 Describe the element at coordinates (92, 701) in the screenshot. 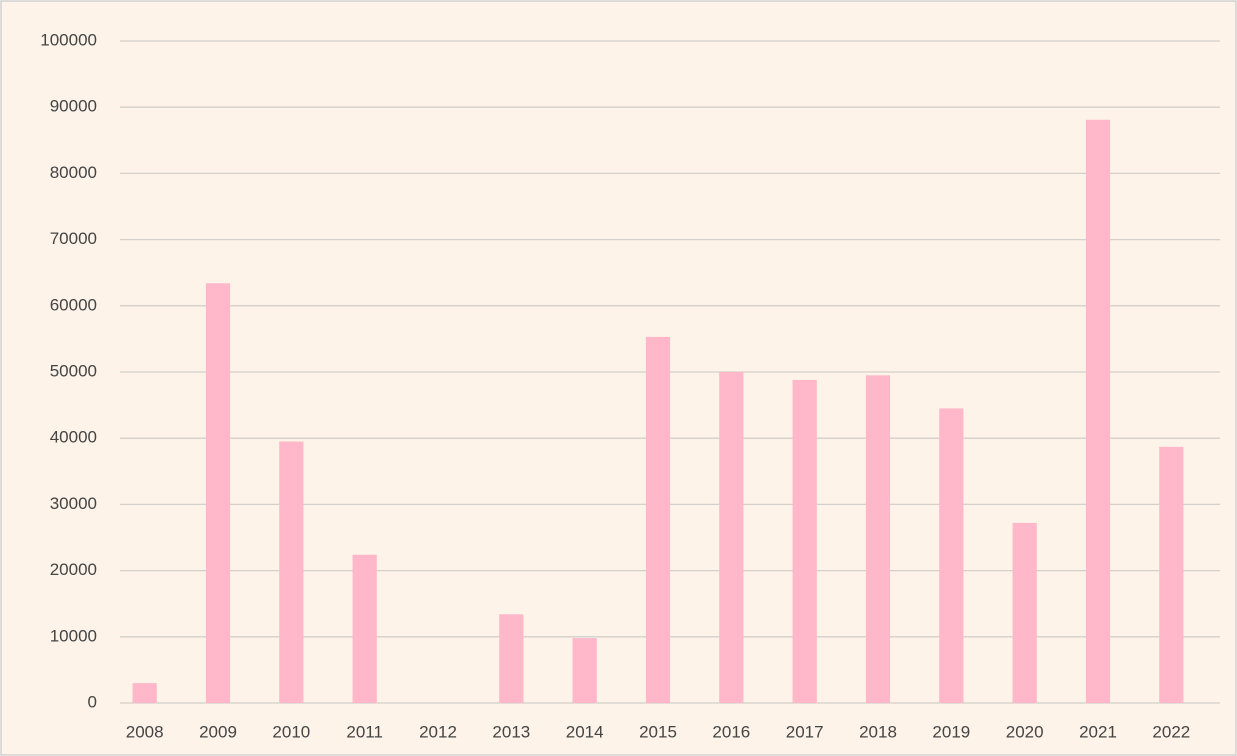

I see `y-tick-label: 0` at that location.